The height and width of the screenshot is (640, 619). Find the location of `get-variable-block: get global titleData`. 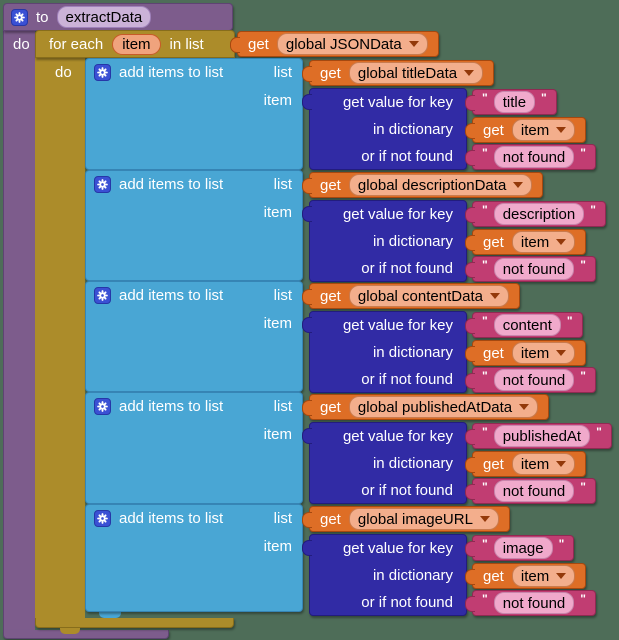

get-variable-block: get global titleData is located at coordinates (398, 73).